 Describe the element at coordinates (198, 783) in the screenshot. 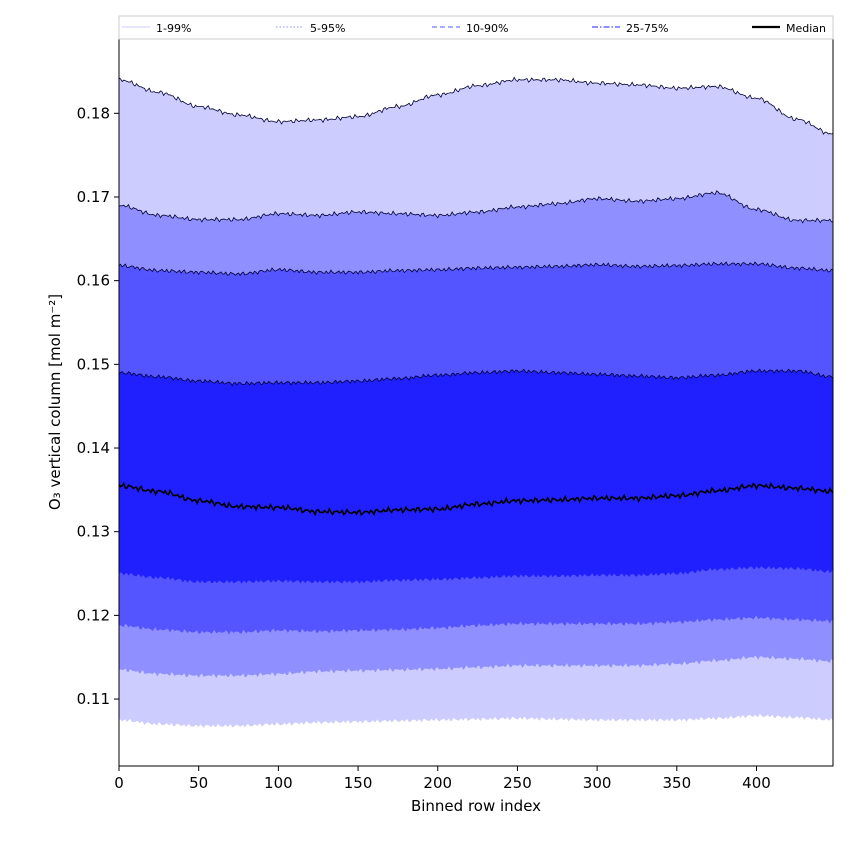

I see `x-tick-label: 50` at that location.